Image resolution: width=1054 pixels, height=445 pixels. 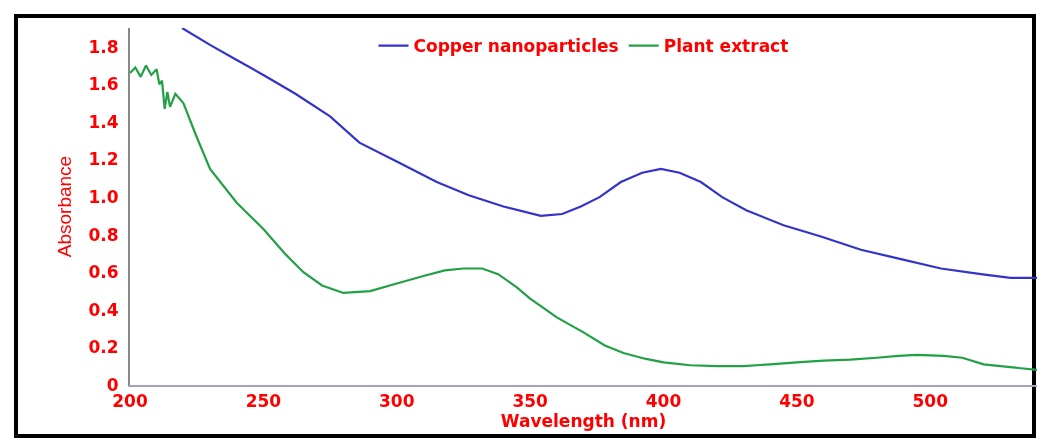 I want to click on x-tick-label: 400, so click(x=663, y=401).